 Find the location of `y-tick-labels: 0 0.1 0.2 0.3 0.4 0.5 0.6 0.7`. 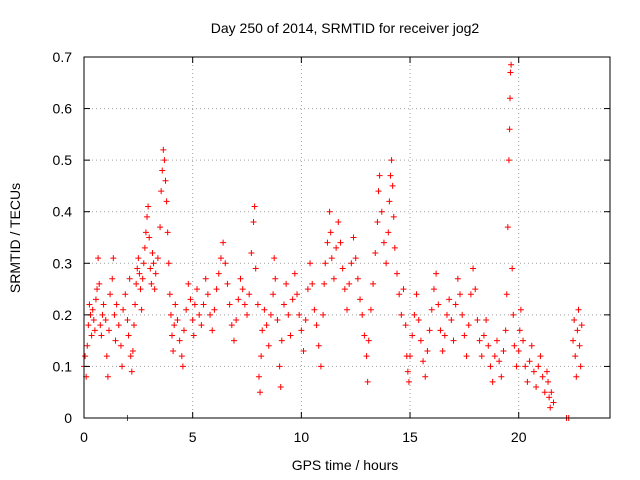

y-tick-labels: 0 0.1 0.2 0.3 0.4 0.5 0.6 0.7 is located at coordinates (63, 237).